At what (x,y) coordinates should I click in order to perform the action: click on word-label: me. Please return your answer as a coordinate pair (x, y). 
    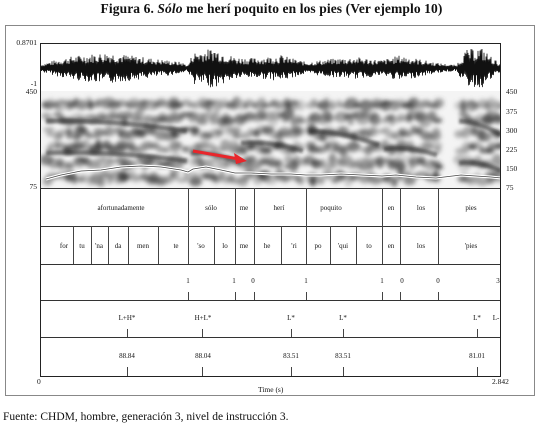
    Looking at the image, I should click on (244, 208).